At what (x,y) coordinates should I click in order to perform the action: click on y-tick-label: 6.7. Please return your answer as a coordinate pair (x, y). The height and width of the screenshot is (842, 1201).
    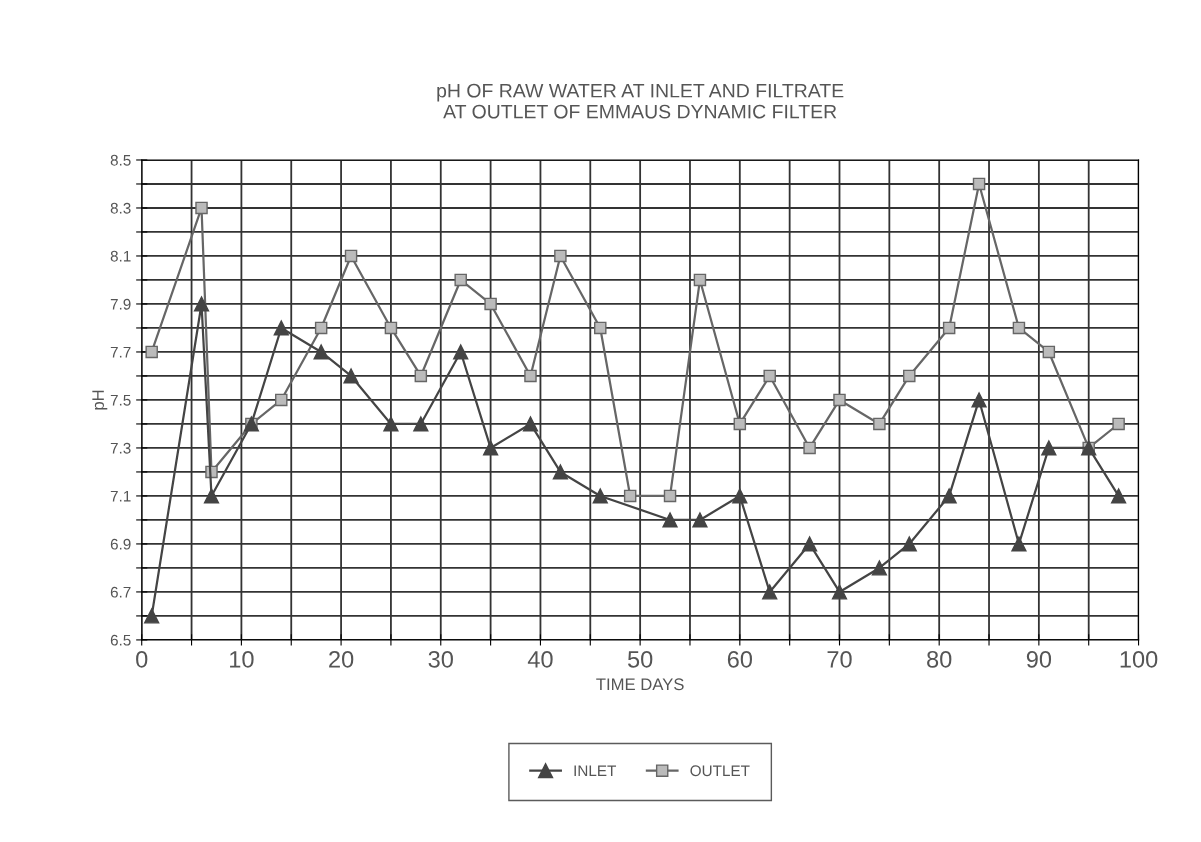
    Looking at the image, I should click on (120, 592).